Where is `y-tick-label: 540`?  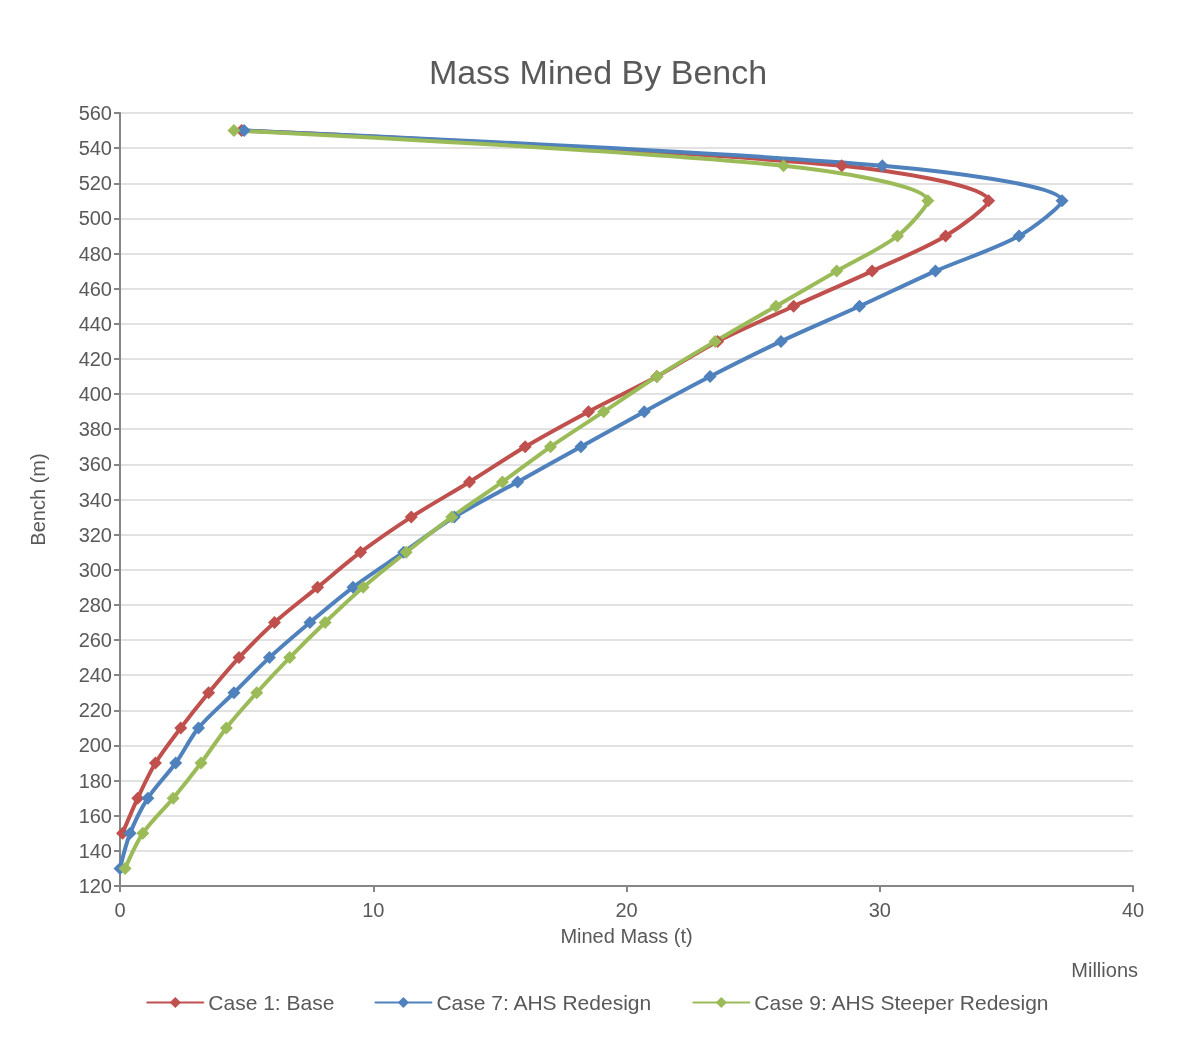
y-tick-label: 540 is located at coordinates (95, 148).